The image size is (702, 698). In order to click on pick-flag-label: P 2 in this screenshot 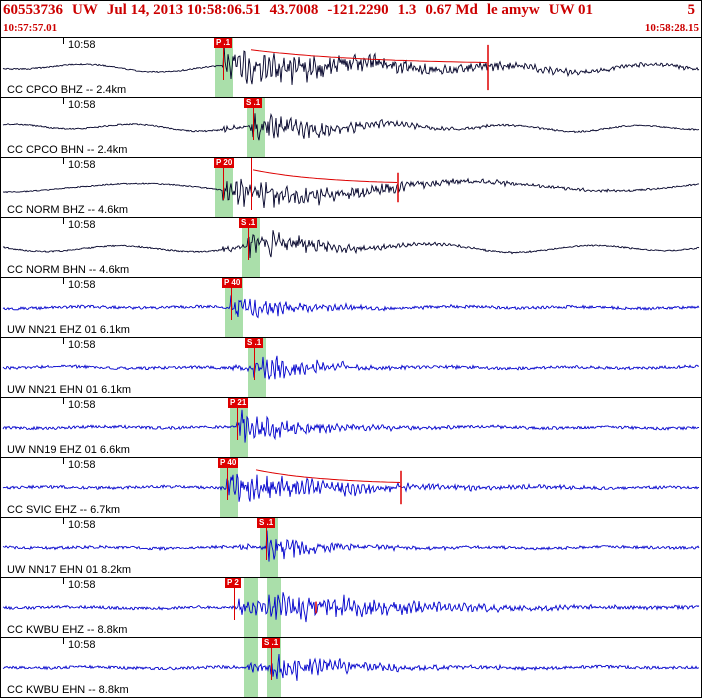, I will do `click(233, 583)`.